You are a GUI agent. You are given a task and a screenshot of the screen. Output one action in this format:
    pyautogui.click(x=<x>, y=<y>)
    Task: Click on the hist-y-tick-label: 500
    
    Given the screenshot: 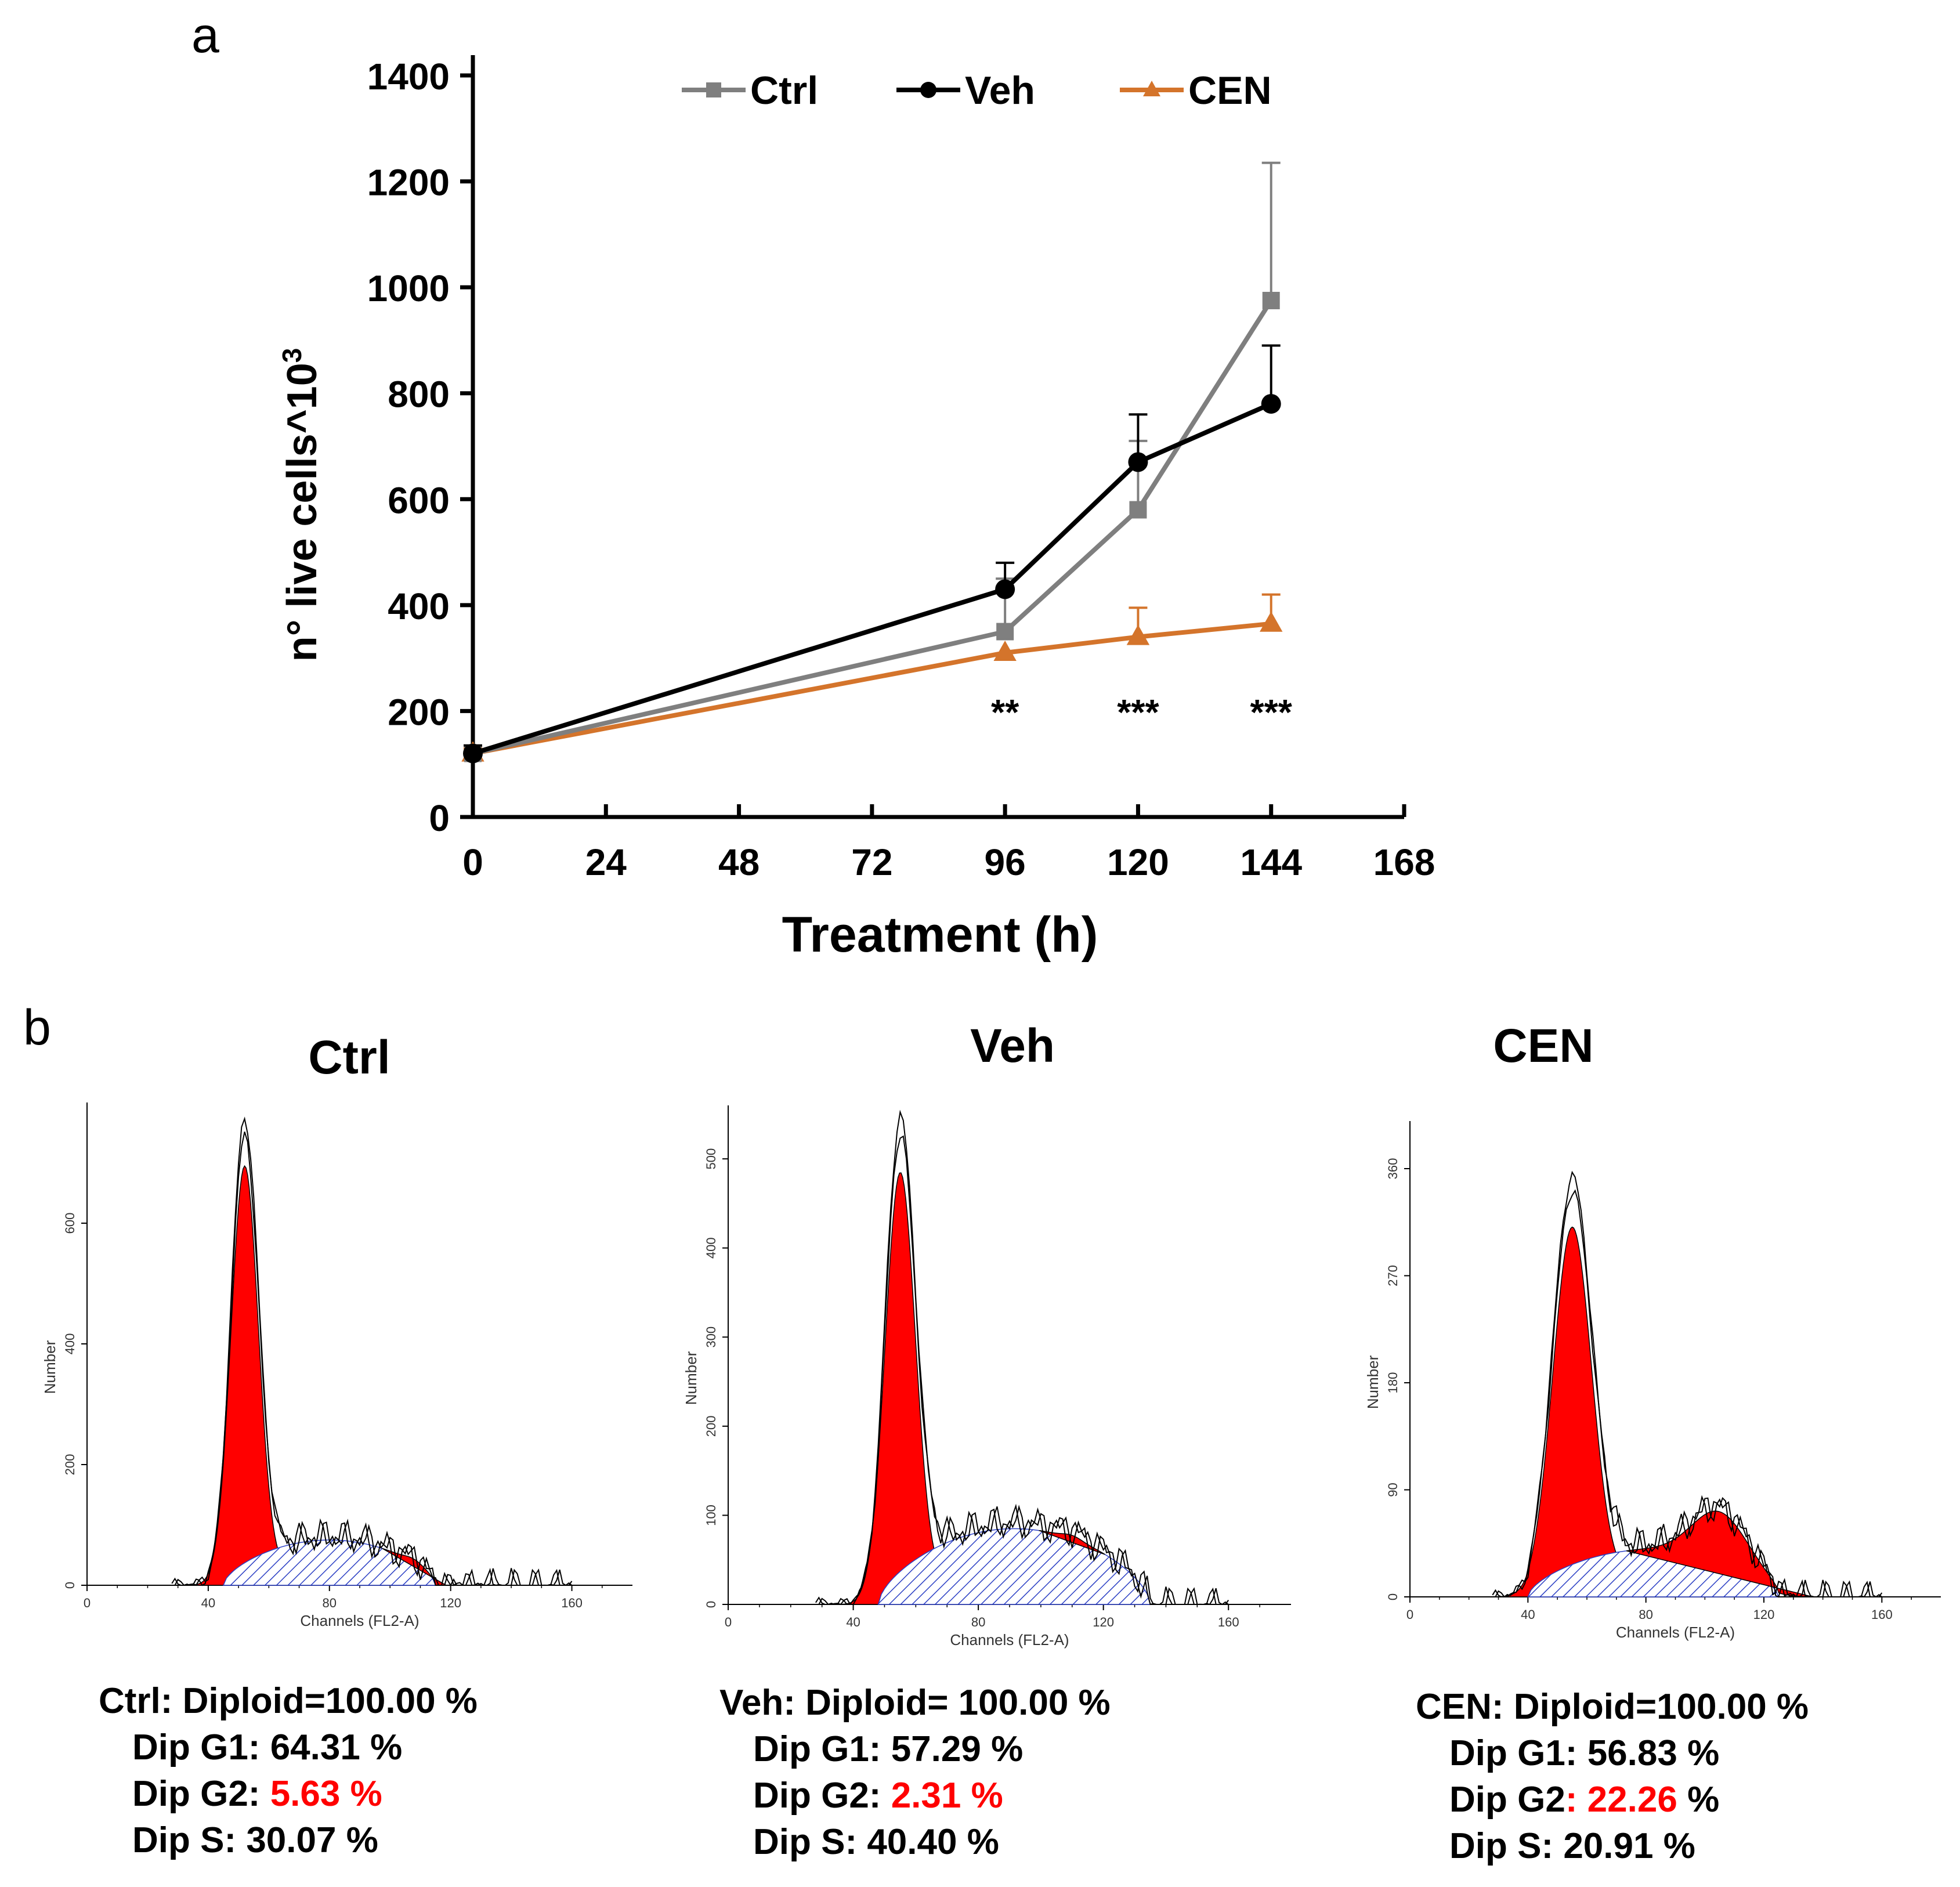 What is the action you would take?
    pyautogui.click(x=711, y=1159)
    